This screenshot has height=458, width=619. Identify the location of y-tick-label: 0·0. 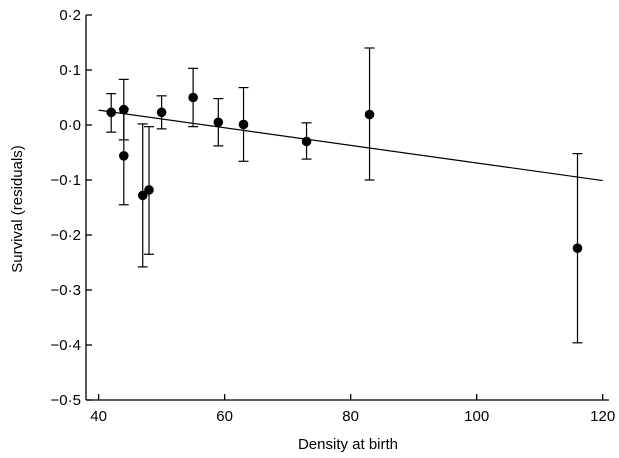
(70, 125).